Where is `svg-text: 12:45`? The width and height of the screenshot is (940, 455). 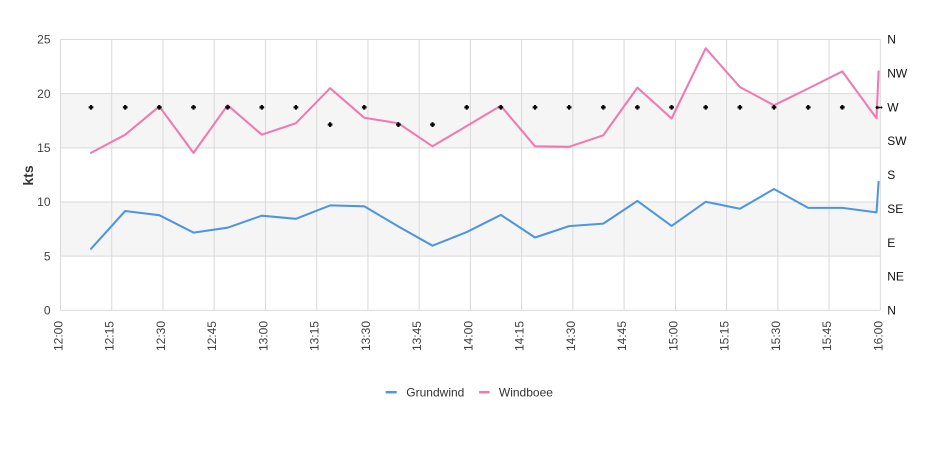
svg-text: 12:45 is located at coordinates (212, 336).